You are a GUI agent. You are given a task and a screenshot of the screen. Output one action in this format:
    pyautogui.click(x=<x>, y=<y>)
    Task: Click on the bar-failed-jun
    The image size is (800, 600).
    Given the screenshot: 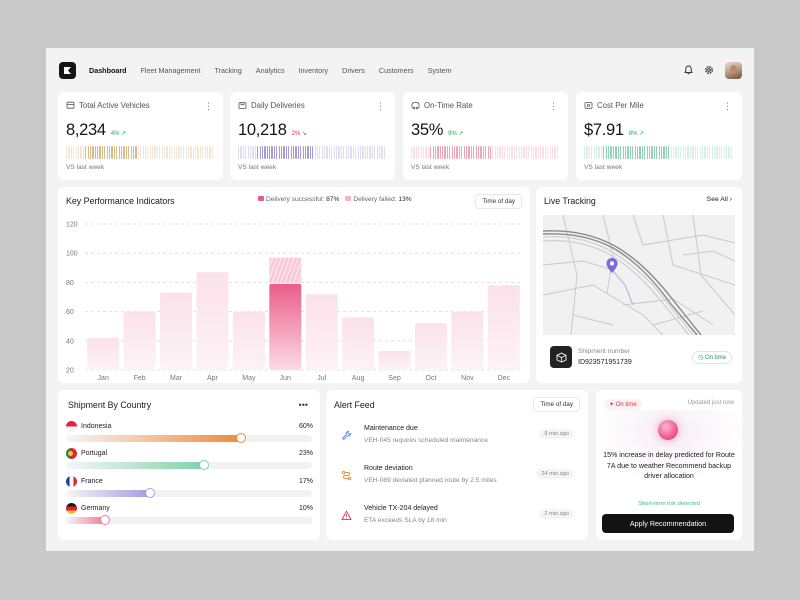 What is the action you would take?
    pyautogui.click(x=285, y=270)
    